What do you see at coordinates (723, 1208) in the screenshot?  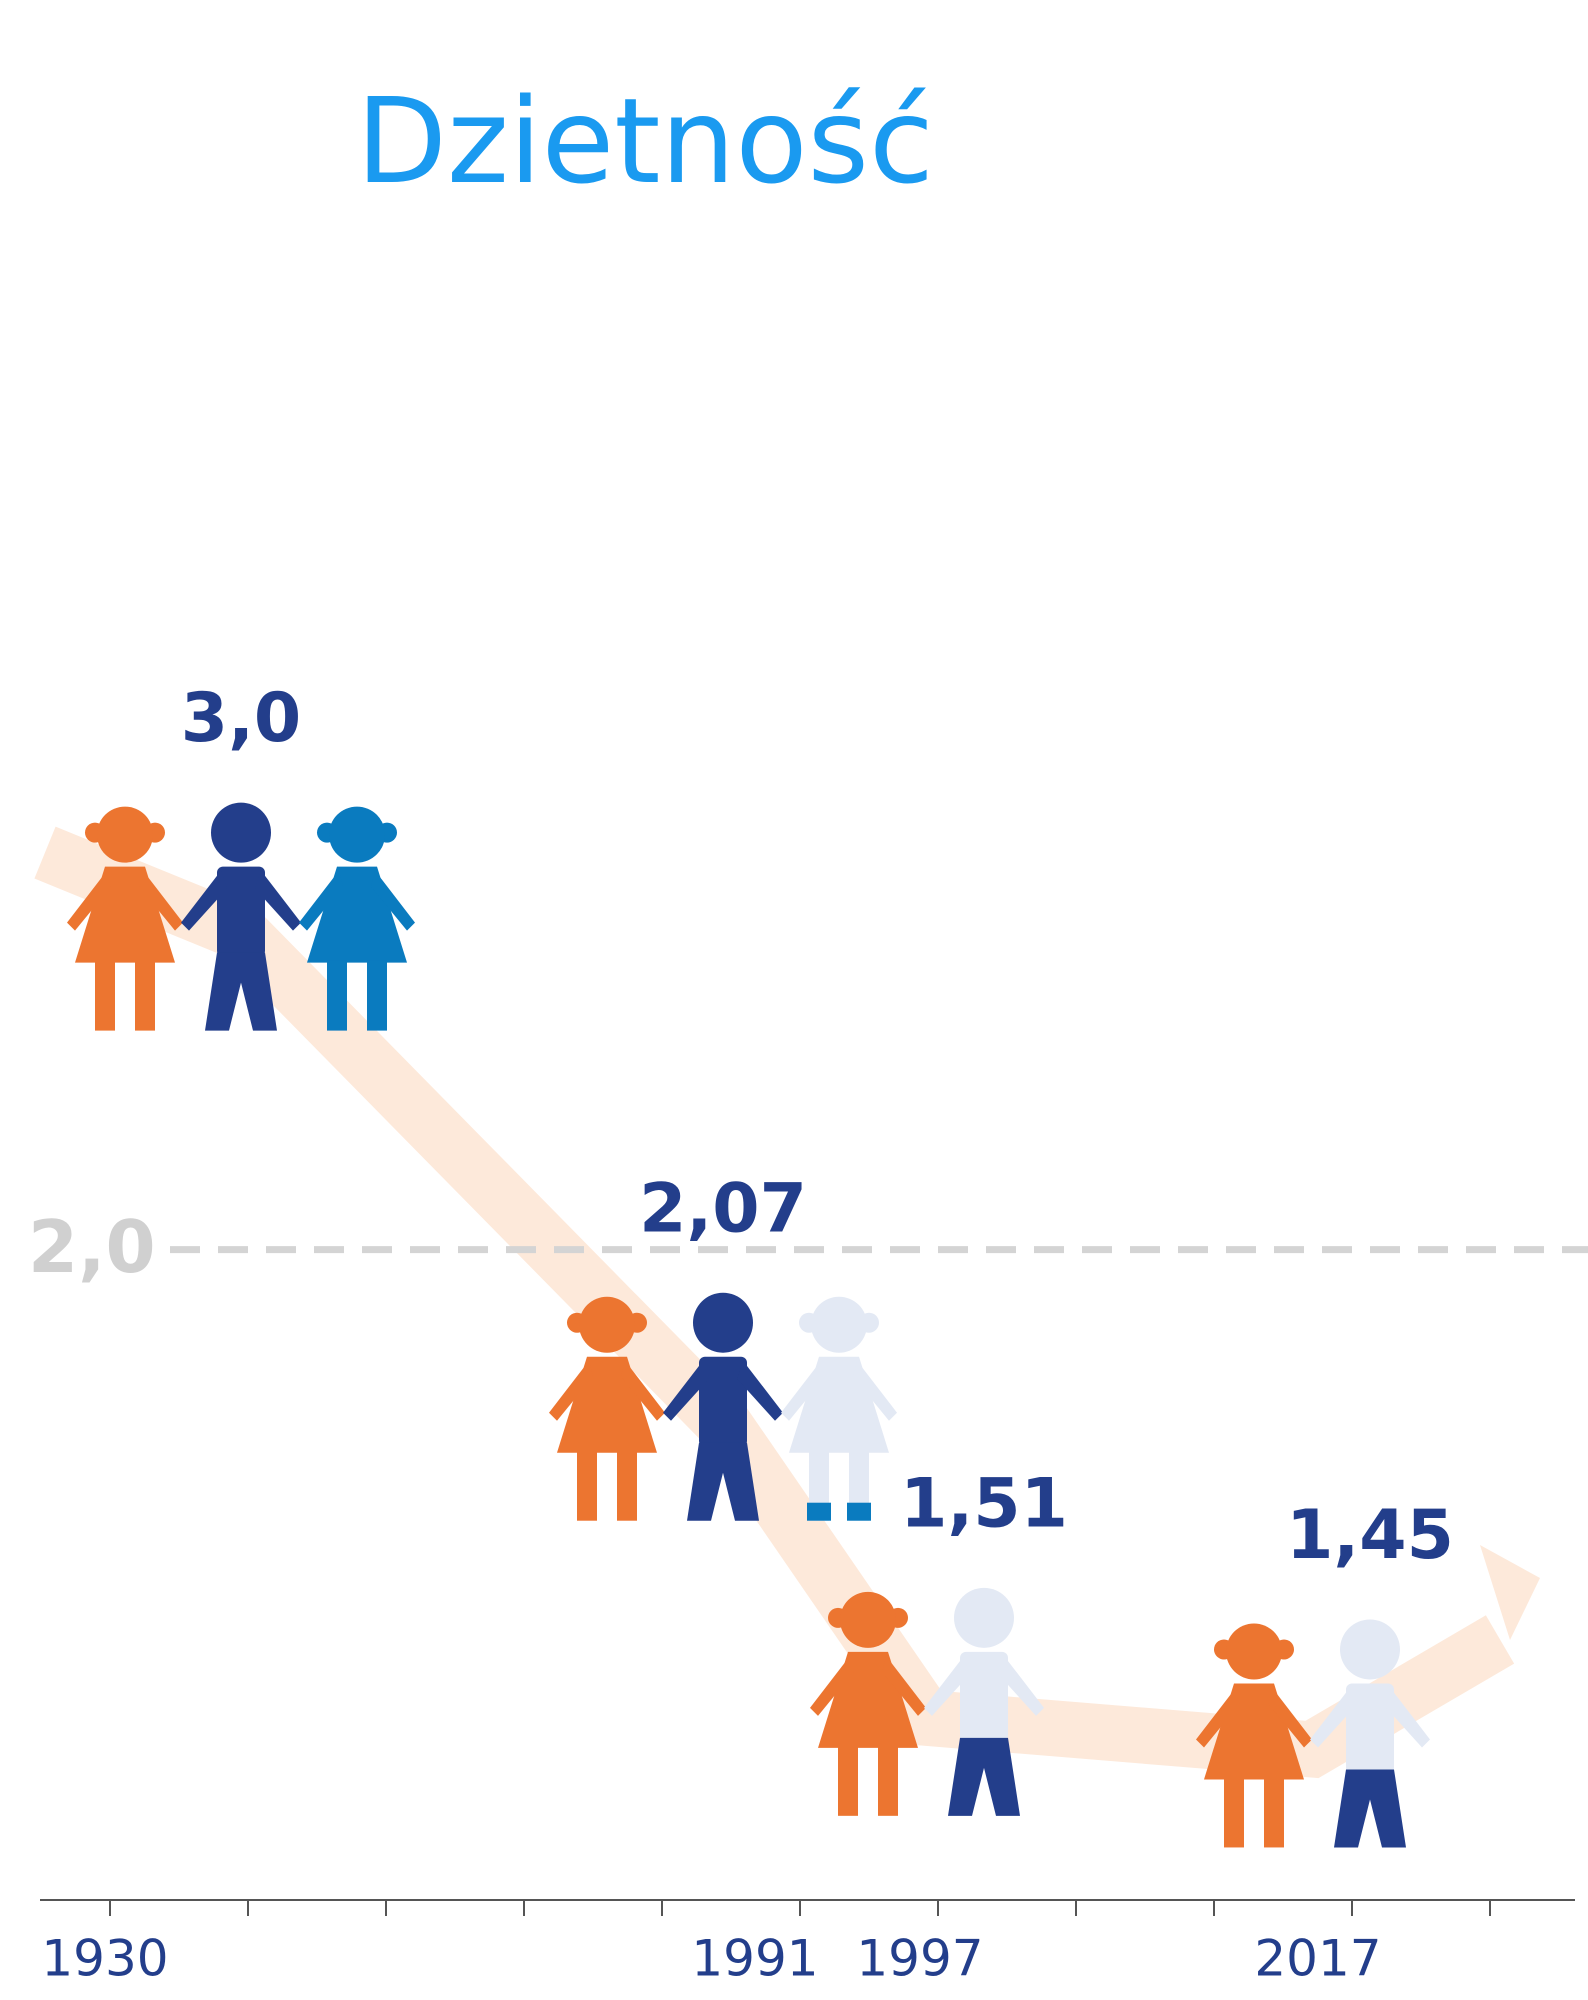 I see `value-label: 2,07` at bounding box center [723, 1208].